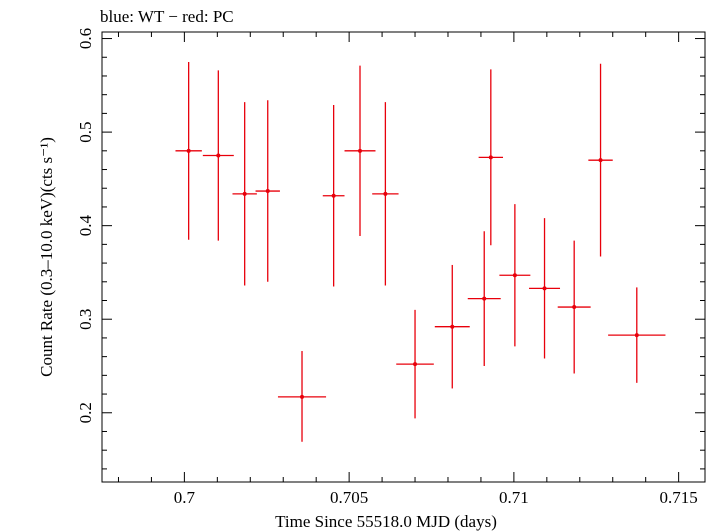  What do you see at coordinates (85, 131) in the screenshot?
I see `y-tick-label: 0.5` at bounding box center [85, 131].